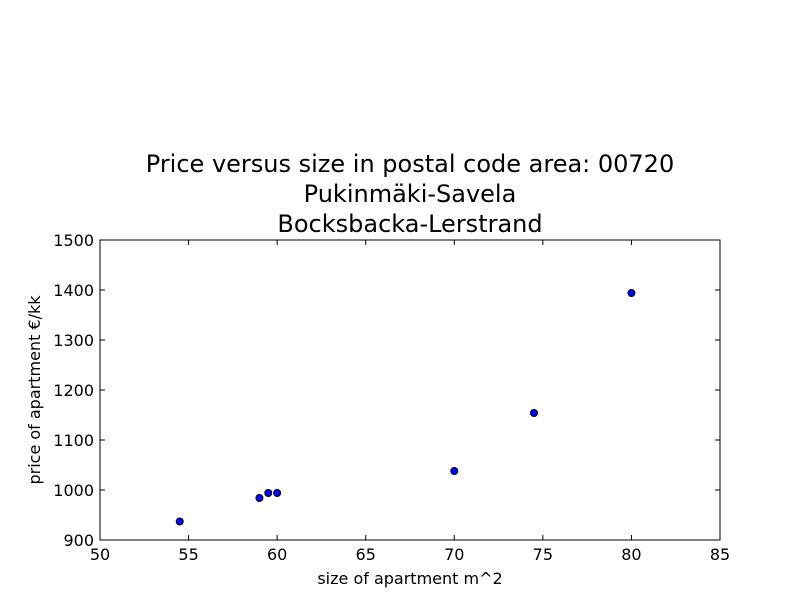 The width and height of the screenshot is (800, 600). What do you see at coordinates (100, 554) in the screenshot?
I see `x-tick-label: 50` at bounding box center [100, 554].